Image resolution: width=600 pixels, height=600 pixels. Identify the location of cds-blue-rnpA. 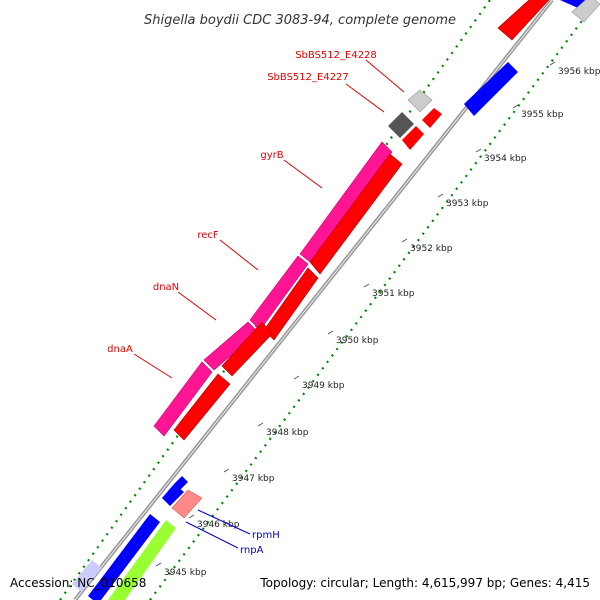
(173, 495).